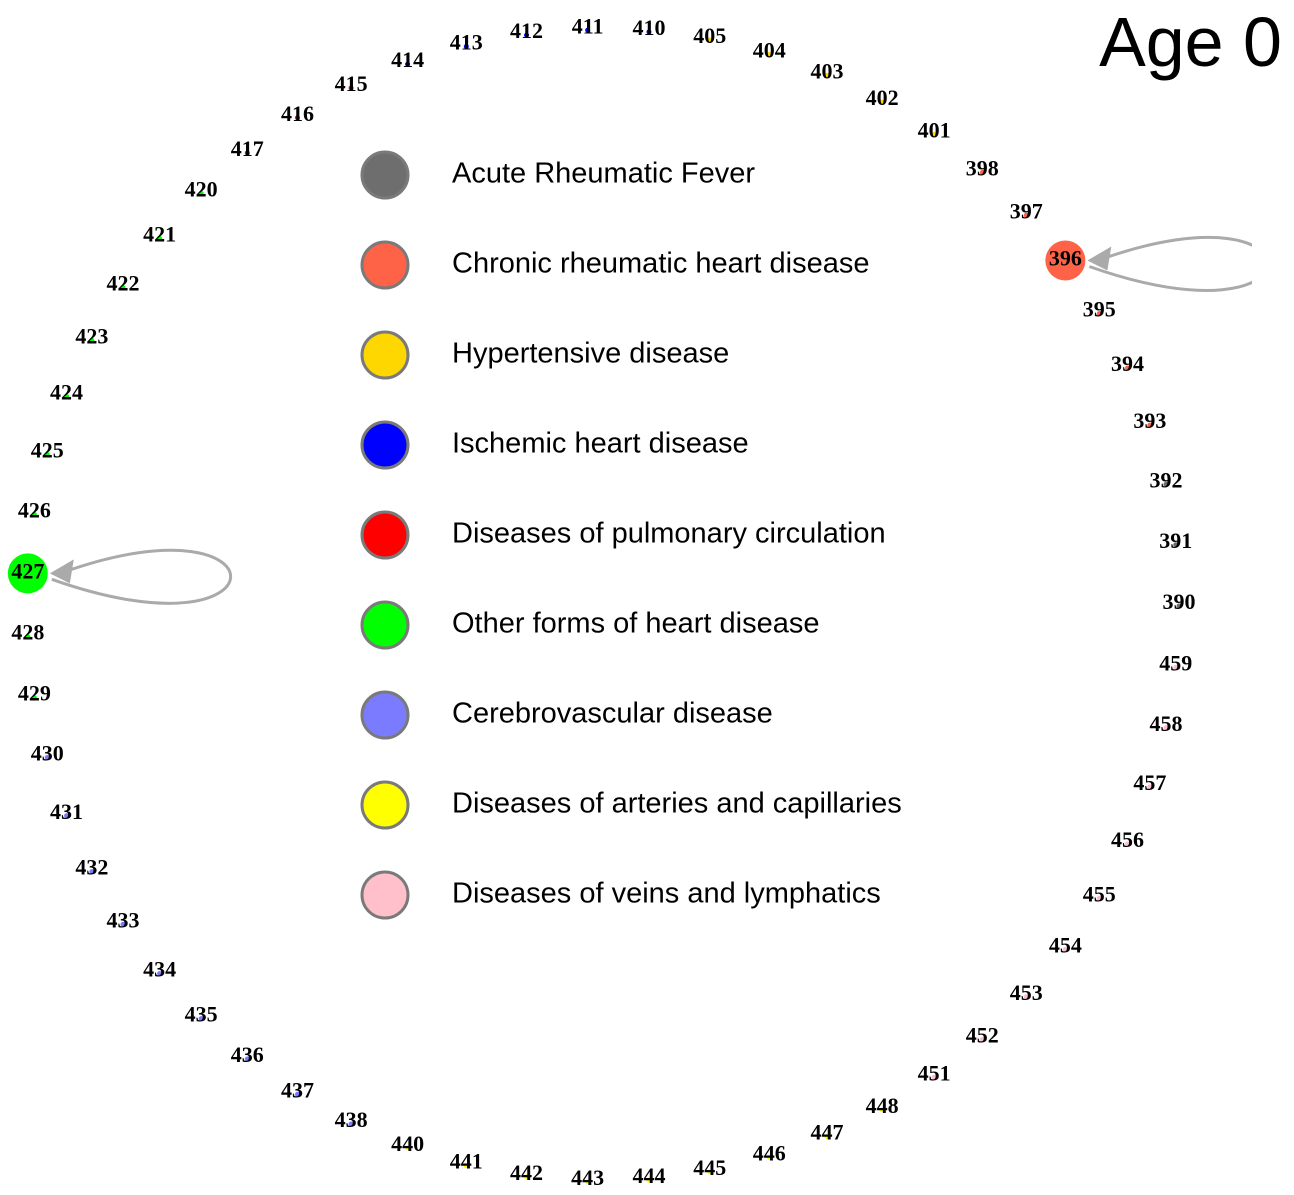  Describe the element at coordinates (1175, 540) in the screenshot. I see `node-label: 391` at that location.